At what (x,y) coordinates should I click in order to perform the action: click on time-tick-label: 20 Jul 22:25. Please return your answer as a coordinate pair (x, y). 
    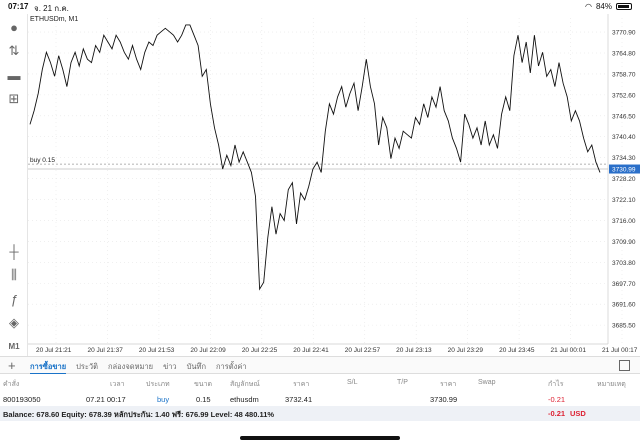
    Looking at the image, I should click on (260, 350).